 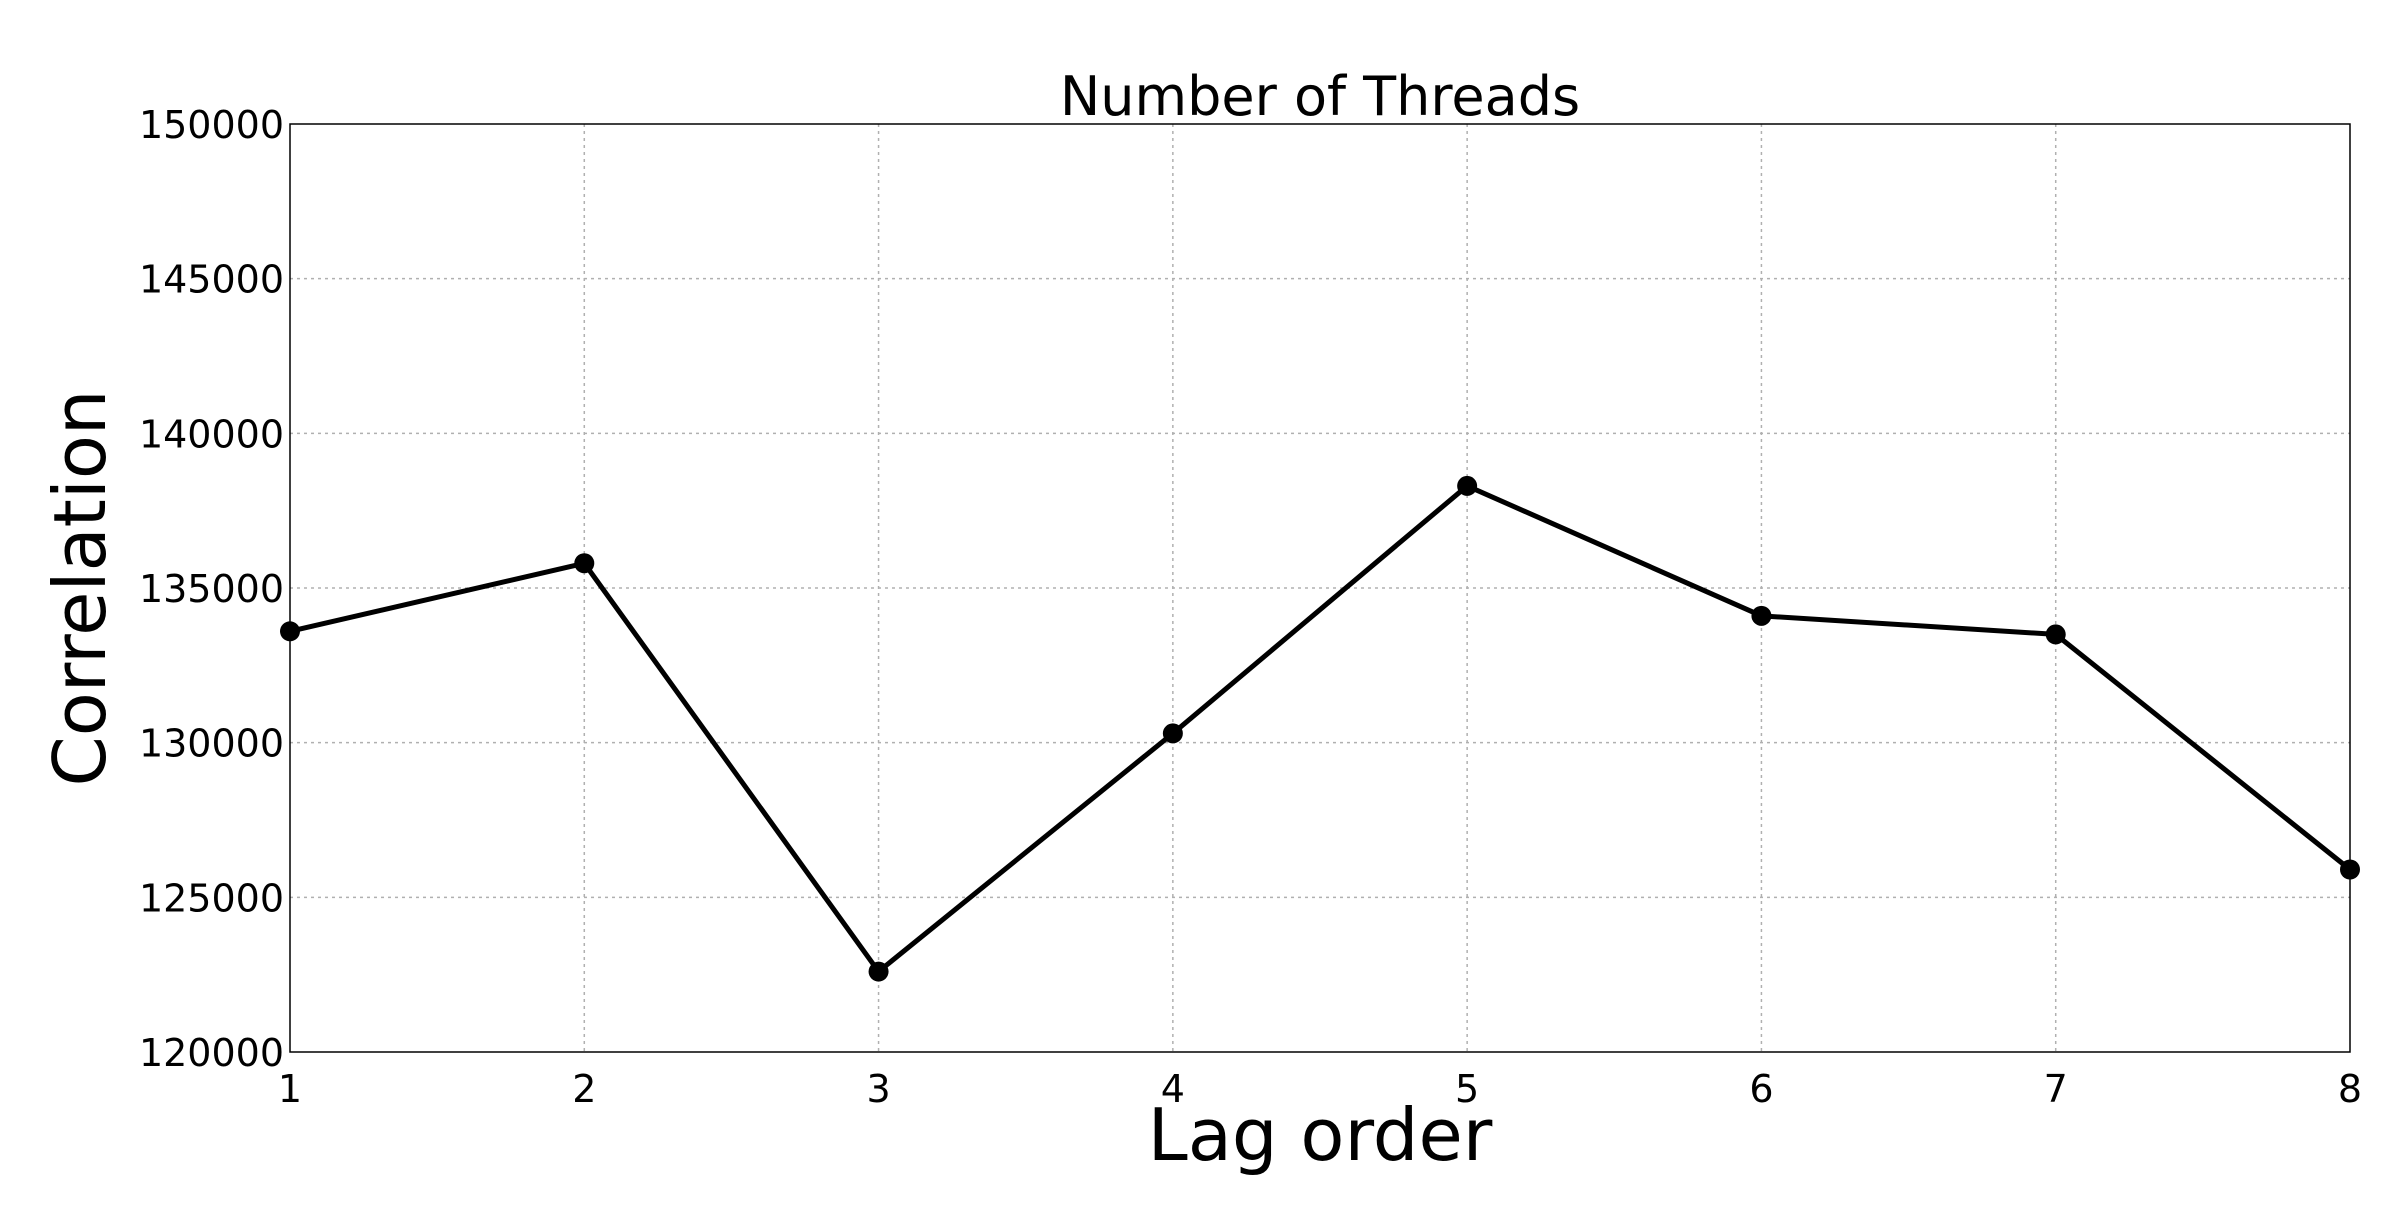 What do you see at coordinates (1320, 1135) in the screenshot?
I see `x-axis-title: Lag order` at bounding box center [1320, 1135].